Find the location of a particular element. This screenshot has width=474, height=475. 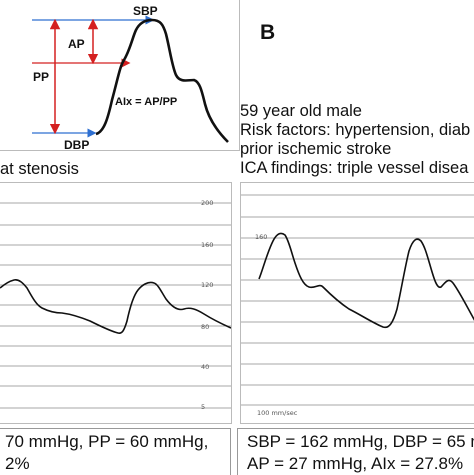

dbp-label: DBP is located at coordinates (77, 145).